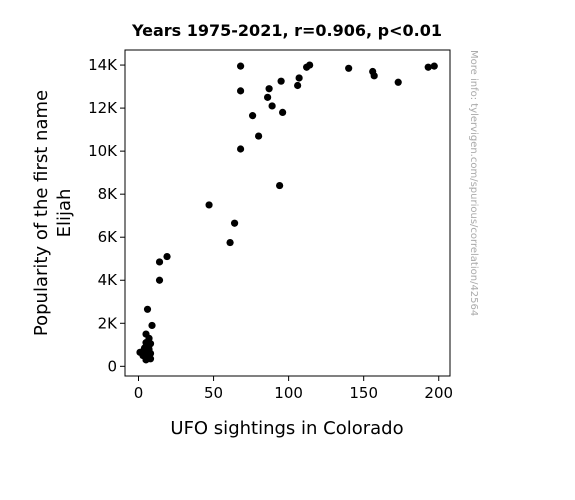  I want to click on y-tick-label: 0, so click(112, 366).